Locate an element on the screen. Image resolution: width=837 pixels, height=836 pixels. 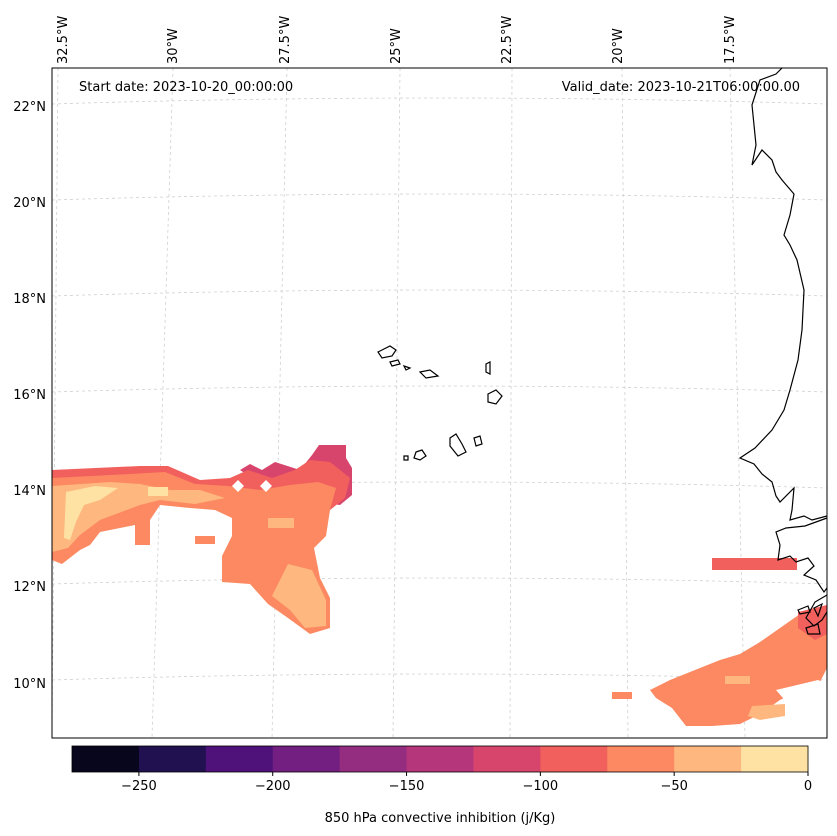
island-sal is located at coordinates (488, 368).